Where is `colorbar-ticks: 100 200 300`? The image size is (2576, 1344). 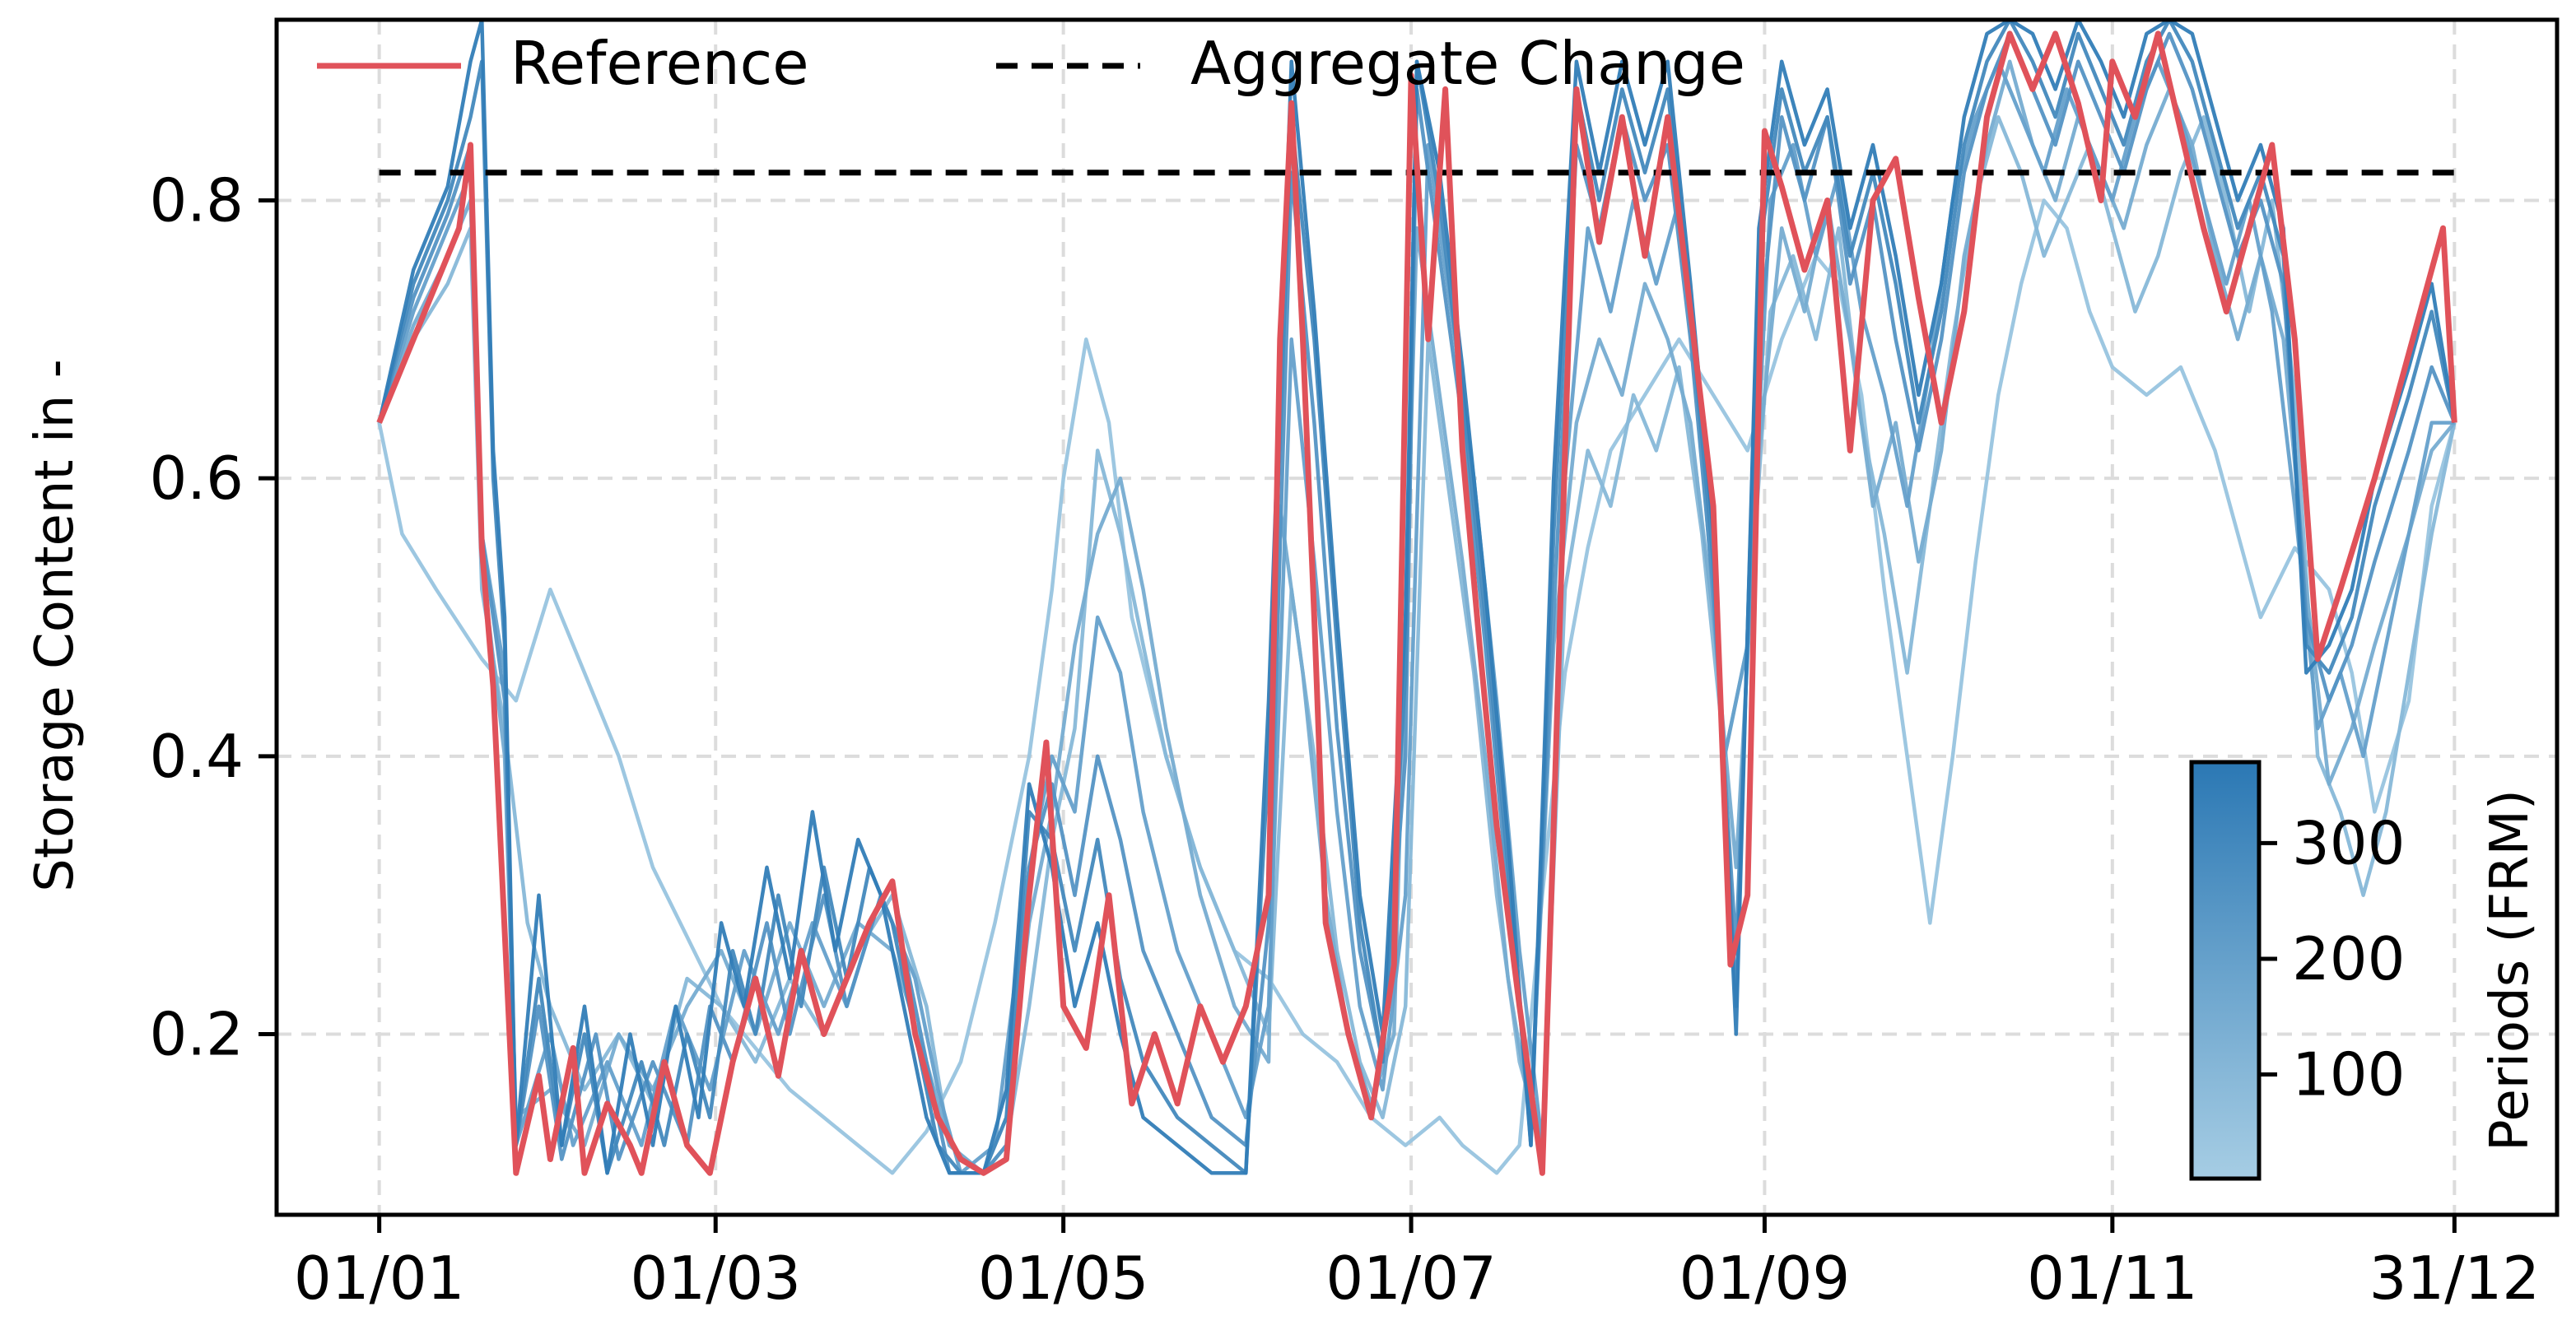 colorbar-ticks: 100 200 300 is located at coordinates (2332, 958).